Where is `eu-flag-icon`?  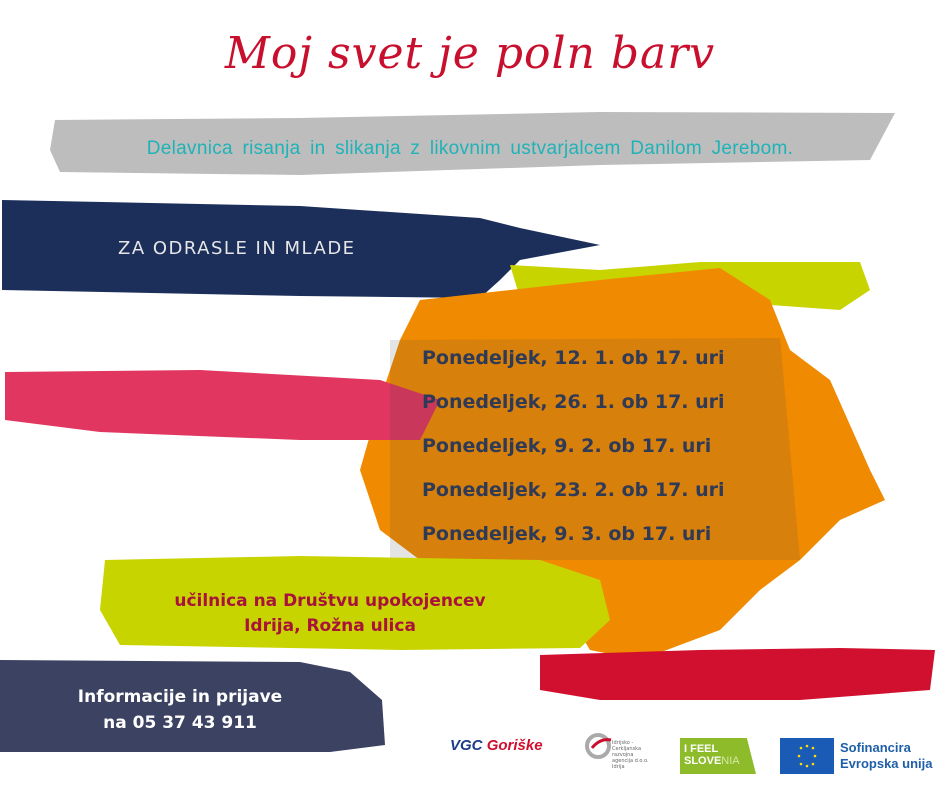 eu-flag-icon is located at coordinates (807, 756).